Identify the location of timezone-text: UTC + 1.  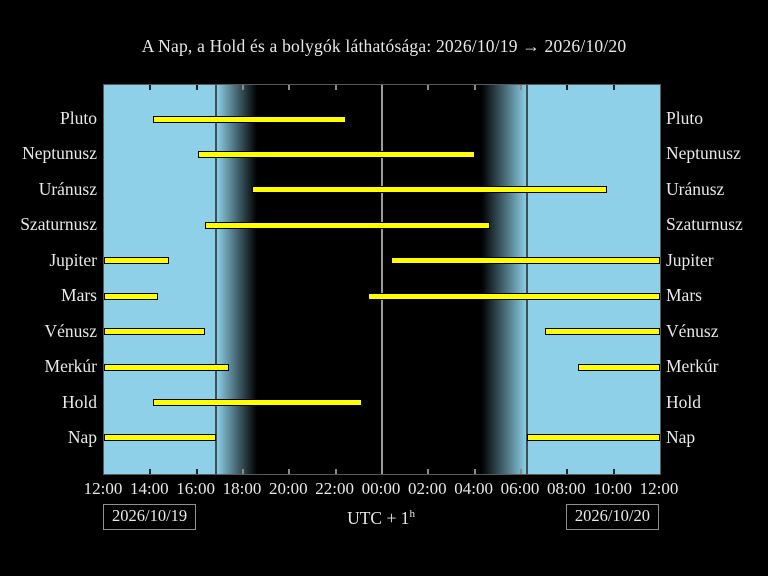
(378, 518).